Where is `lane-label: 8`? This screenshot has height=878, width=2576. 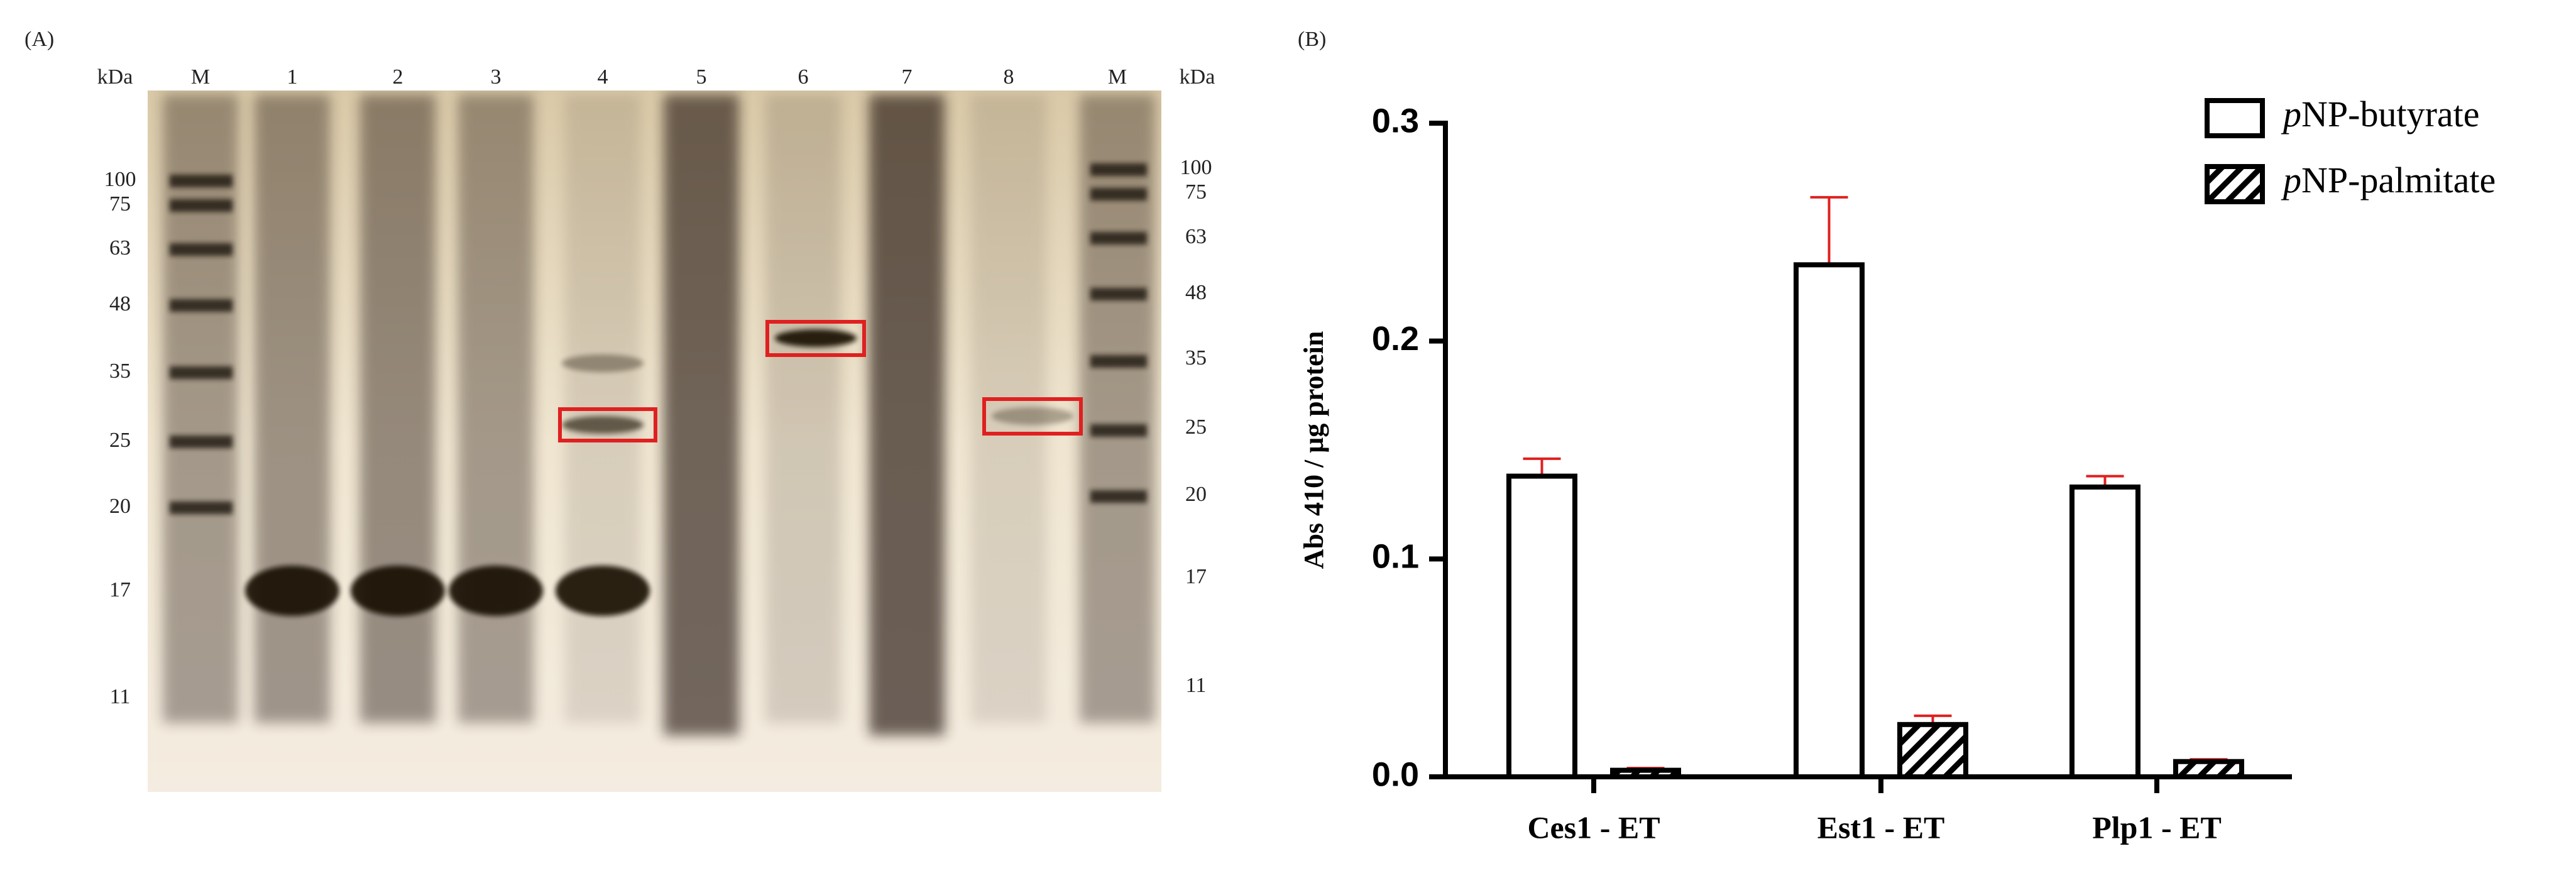 lane-label: 8 is located at coordinates (1009, 77).